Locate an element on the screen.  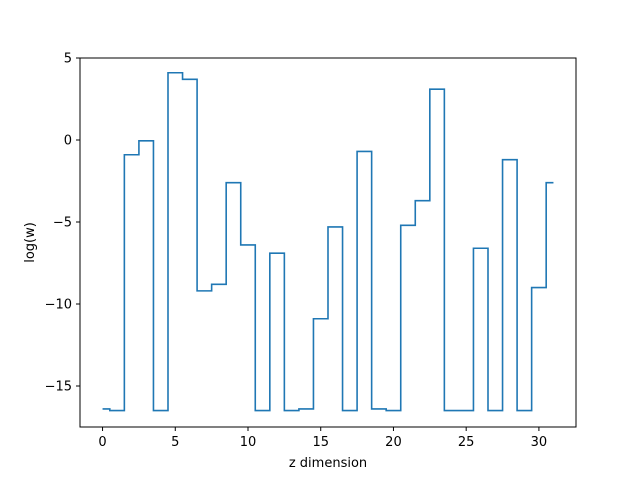
y-tick-label: 5 is located at coordinates (68, 59).